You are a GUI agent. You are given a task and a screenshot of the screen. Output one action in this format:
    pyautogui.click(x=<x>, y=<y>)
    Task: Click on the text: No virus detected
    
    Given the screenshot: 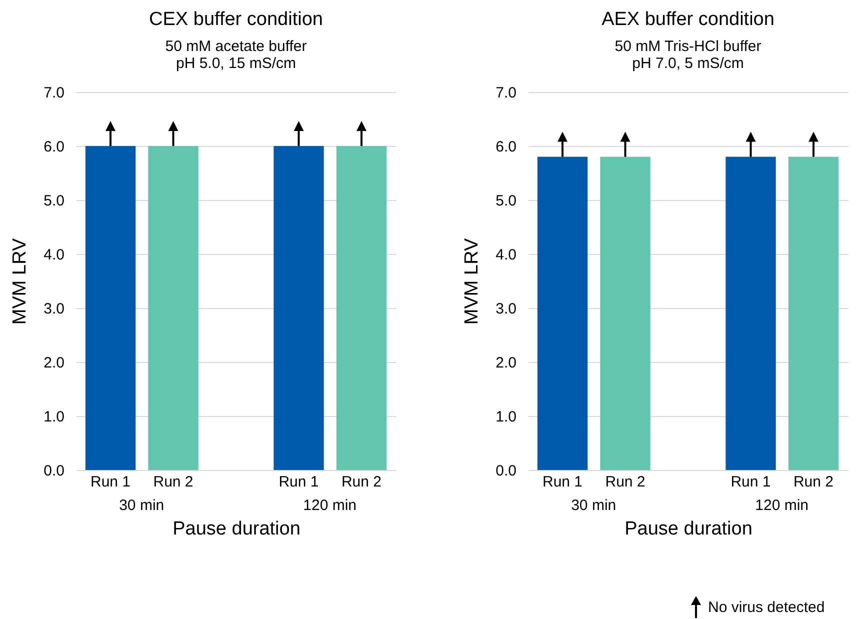 What is the action you would take?
    pyautogui.click(x=766, y=607)
    